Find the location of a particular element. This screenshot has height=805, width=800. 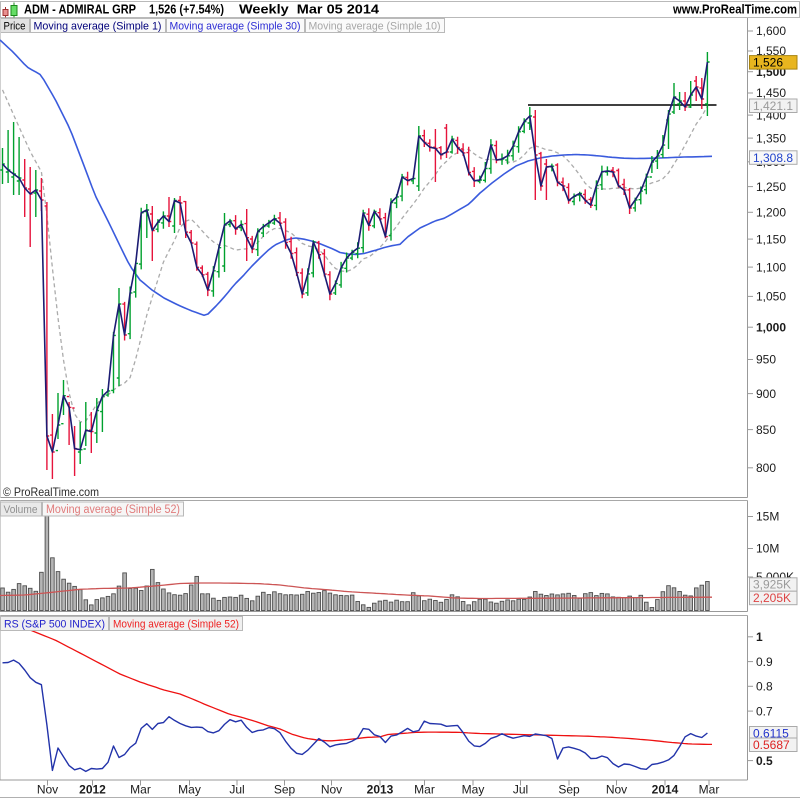

svg-text: Moving average (Simple 30) is located at coordinates (235, 27).